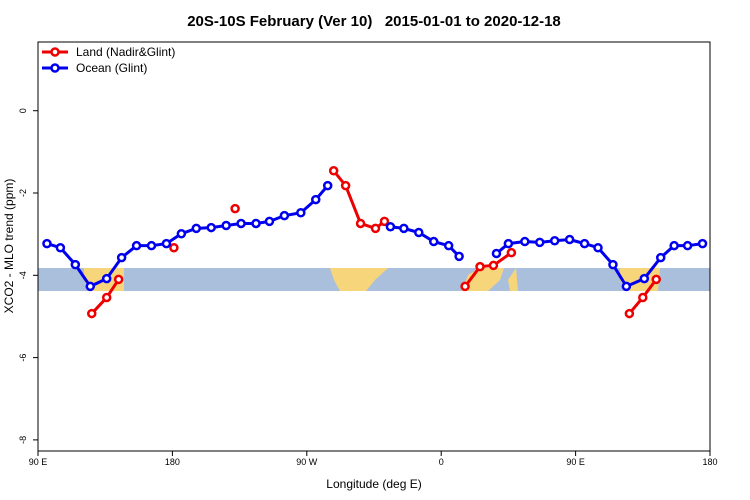 The width and height of the screenshot is (750, 500). I want to click on y-axis-label: XCO2 - MLO trend (ppm), so click(9, 246).